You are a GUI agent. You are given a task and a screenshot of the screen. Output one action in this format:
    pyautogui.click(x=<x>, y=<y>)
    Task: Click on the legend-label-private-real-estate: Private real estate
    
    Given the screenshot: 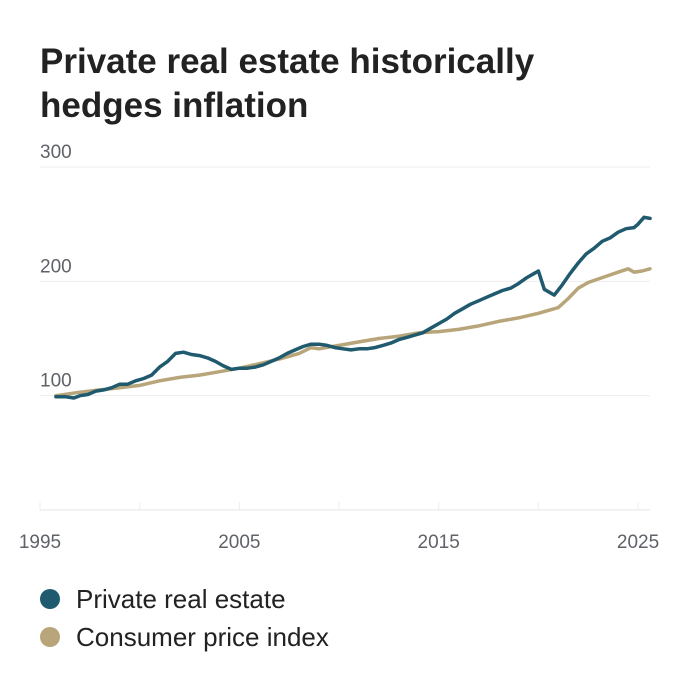 What is the action you would take?
    pyautogui.click(x=181, y=598)
    